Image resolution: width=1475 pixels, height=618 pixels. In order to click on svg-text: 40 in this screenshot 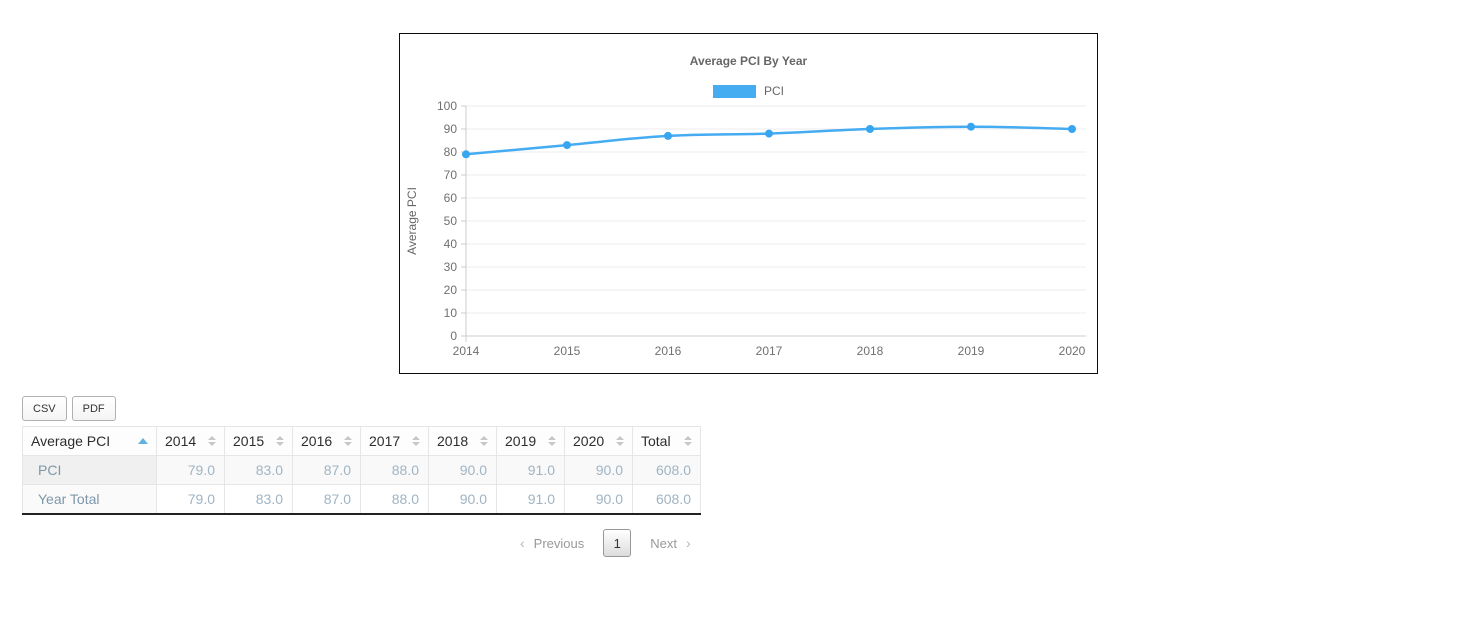, I will do `click(451, 244)`.